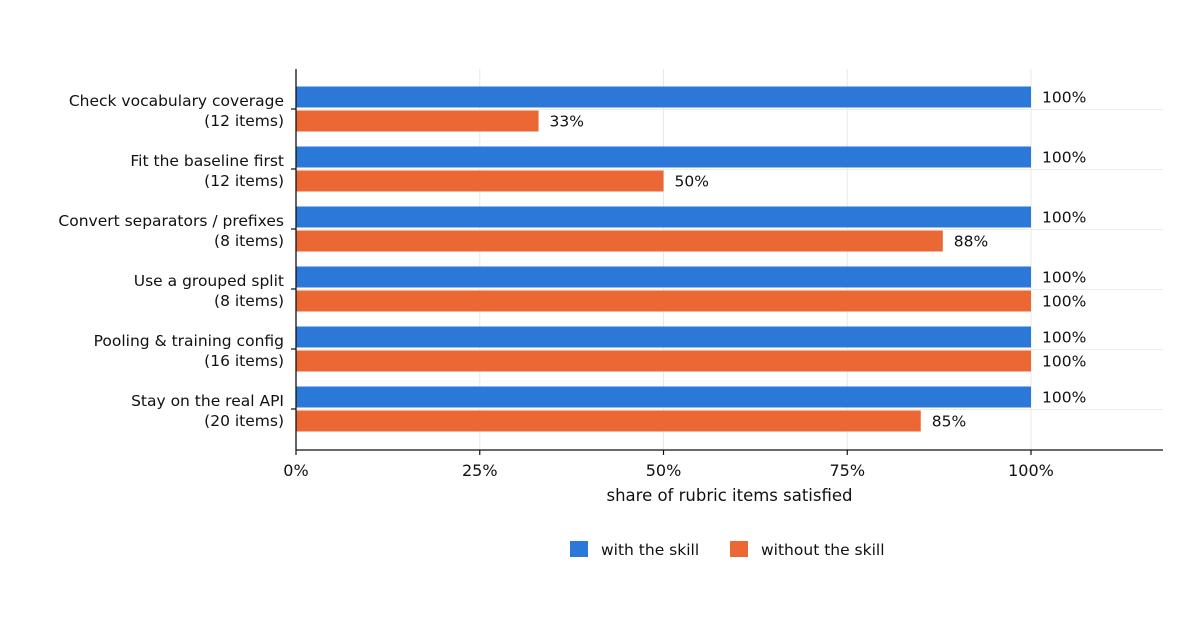 The height and width of the screenshot is (630, 1200). I want to click on bar-value-label: 33%, so click(567, 122).